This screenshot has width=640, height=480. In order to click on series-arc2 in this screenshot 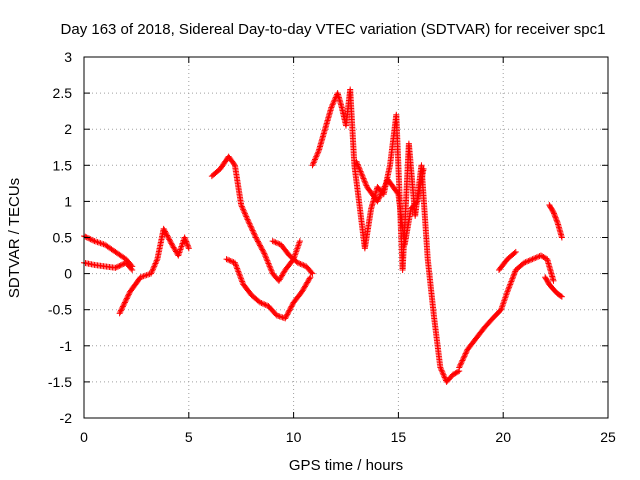, I will do `click(154, 271)`.